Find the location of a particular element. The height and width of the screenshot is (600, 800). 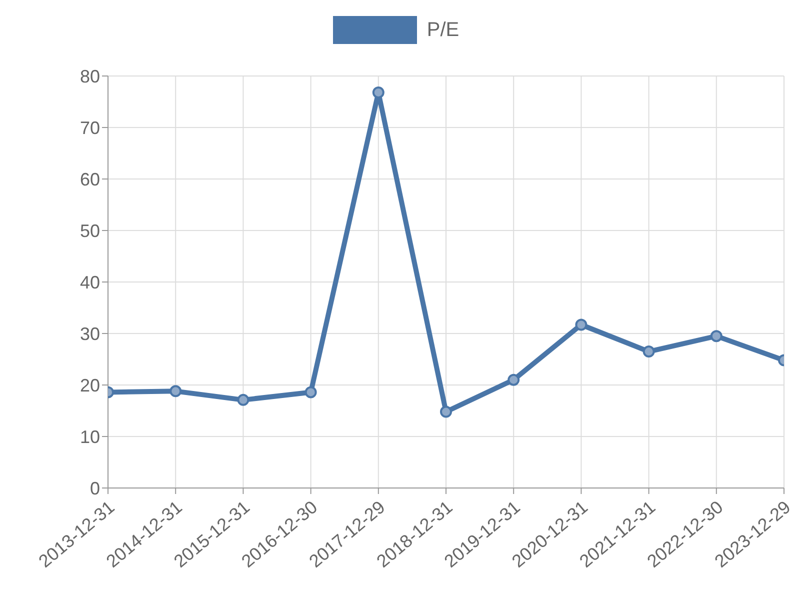

y-tick-label: 70 is located at coordinates (90, 128).